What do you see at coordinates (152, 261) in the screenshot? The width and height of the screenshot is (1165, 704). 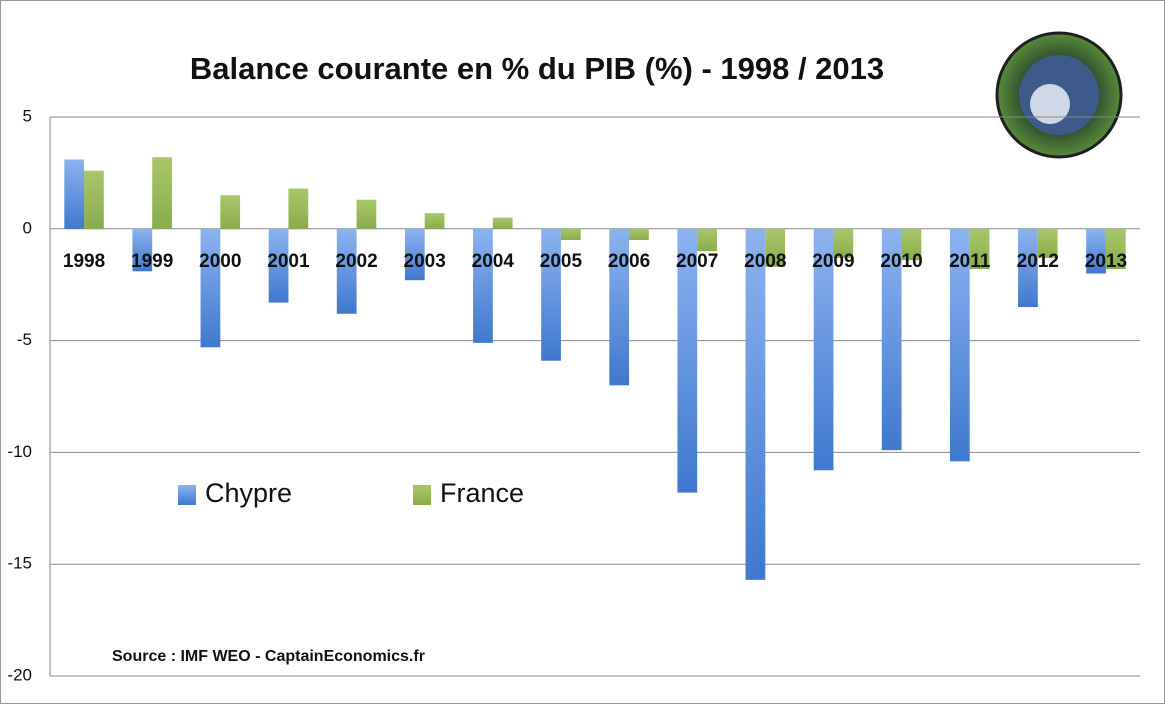 I see `x-tick-label: 1999` at bounding box center [152, 261].